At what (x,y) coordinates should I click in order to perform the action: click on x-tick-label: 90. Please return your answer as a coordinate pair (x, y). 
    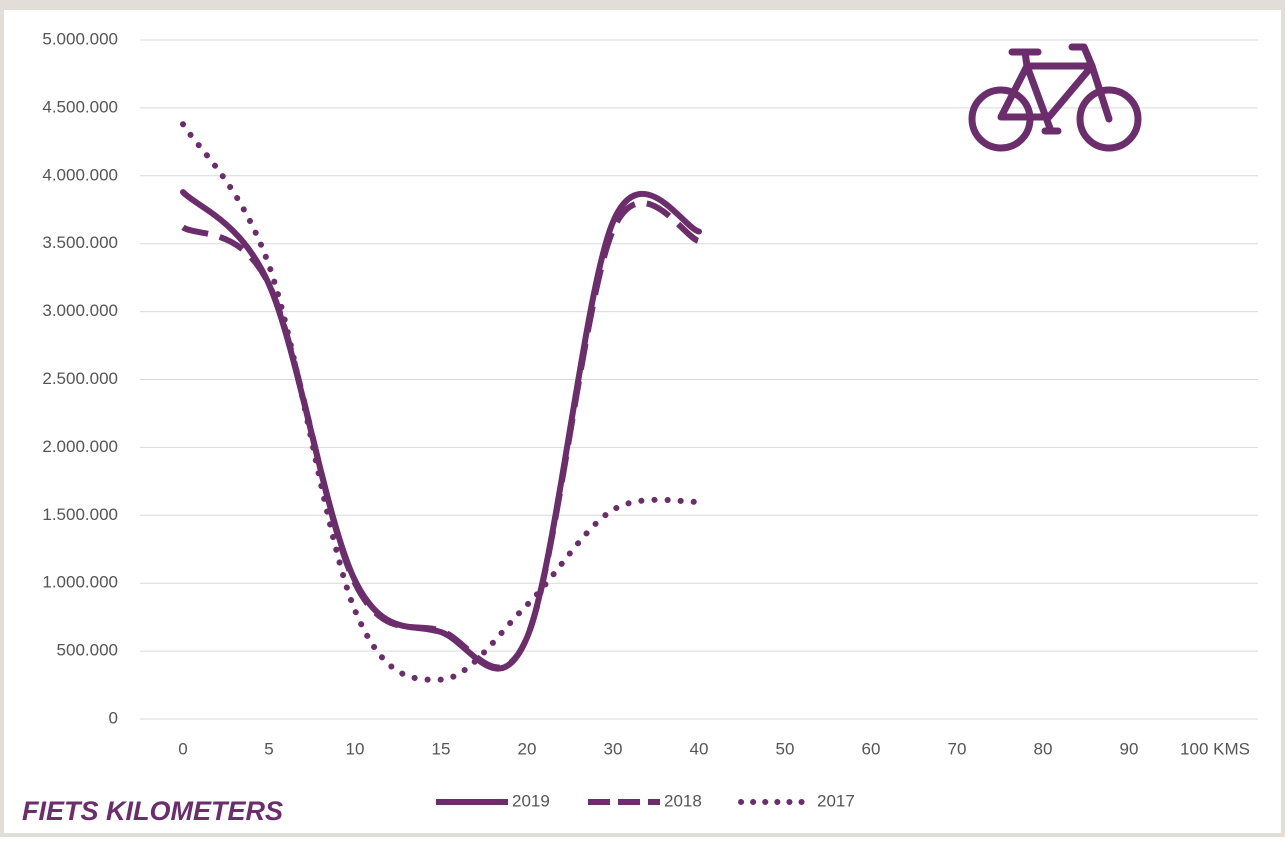
    Looking at the image, I should click on (1129, 748).